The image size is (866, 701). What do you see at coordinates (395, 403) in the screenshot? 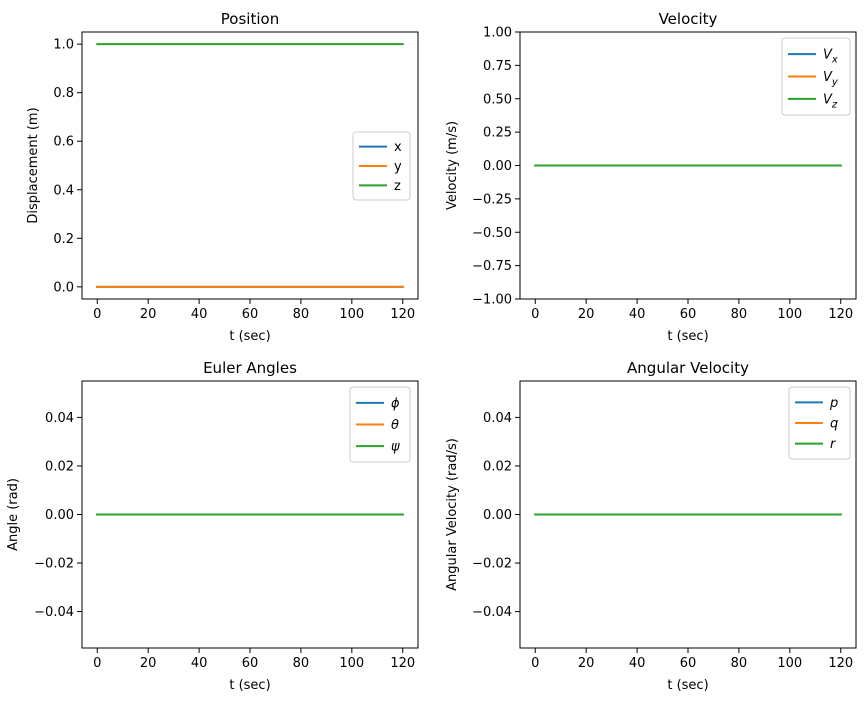
I see `legend-label: ϕ` at bounding box center [395, 403].